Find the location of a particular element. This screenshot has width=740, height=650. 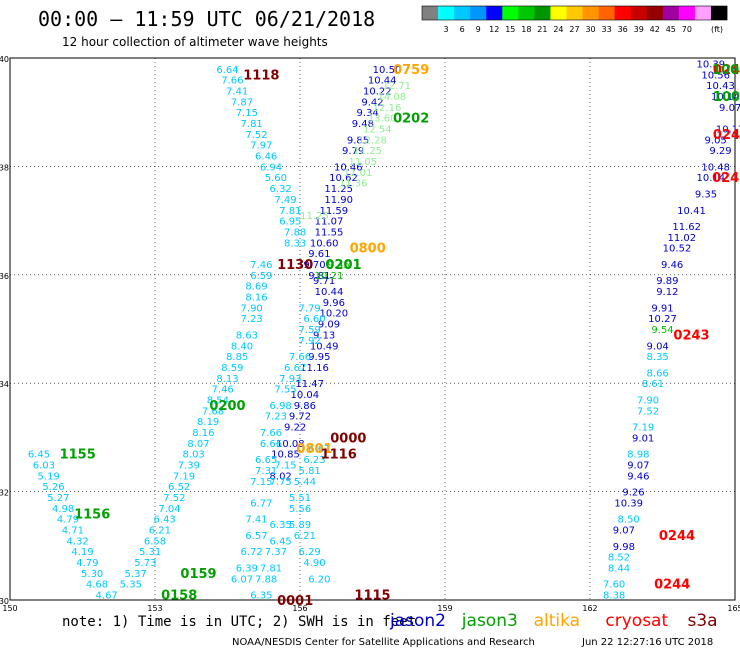

wave-height-label: 5.60 is located at coordinates (276, 178).